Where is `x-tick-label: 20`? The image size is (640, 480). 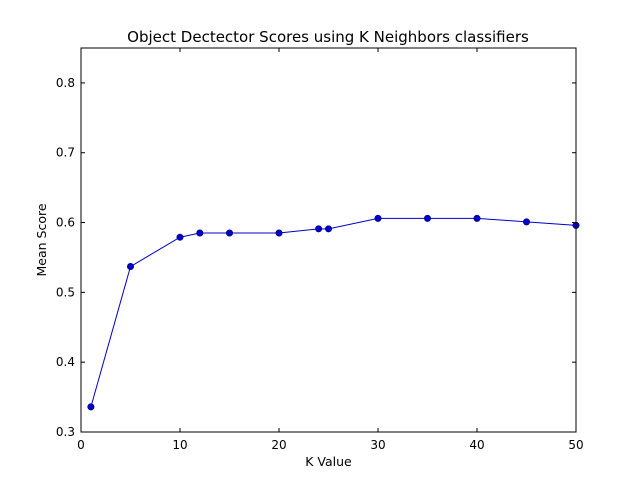
x-tick-label: 20 is located at coordinates (278, 445).